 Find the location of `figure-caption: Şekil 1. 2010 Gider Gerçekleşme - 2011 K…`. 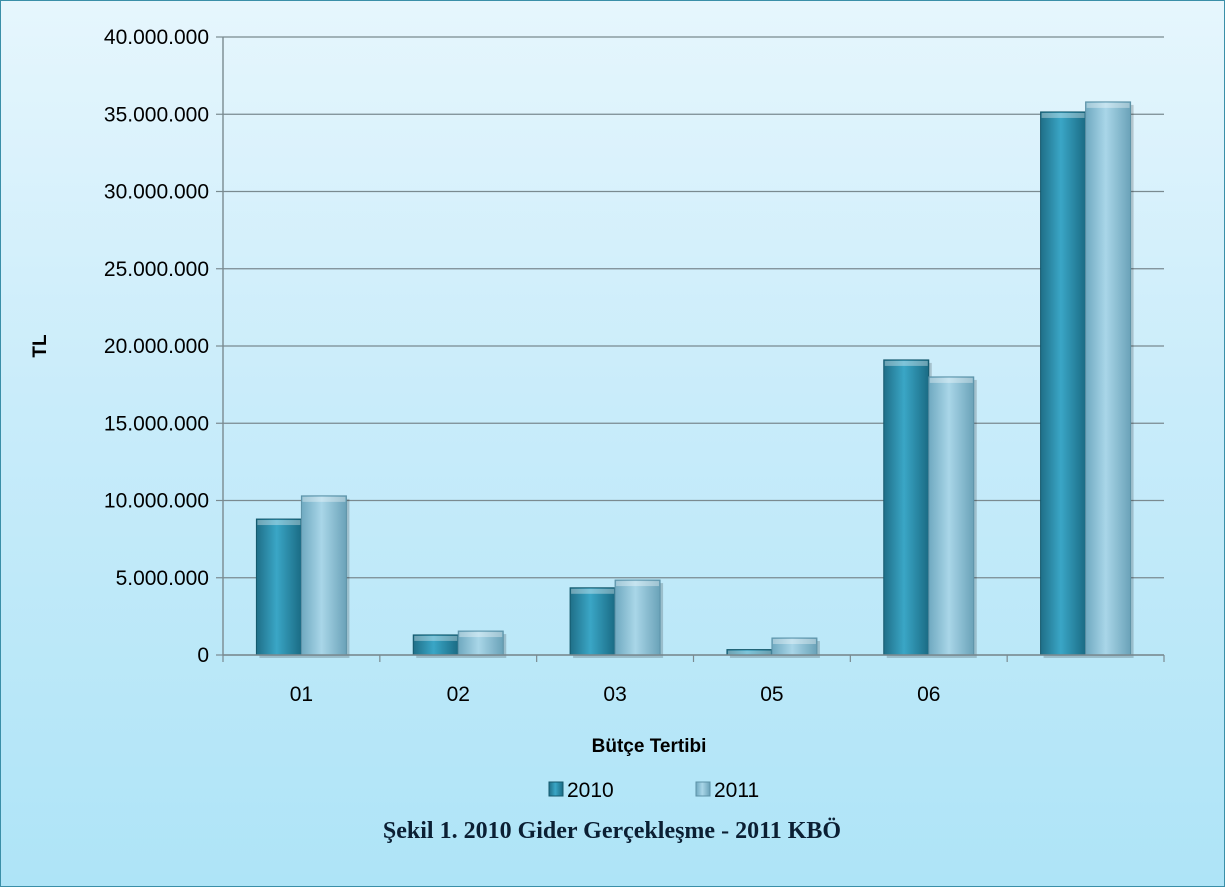

figure-caption: Şekil 1. 2010 Gider Gerçekleşme - 2011 K… is located at coordinates (612, 831).